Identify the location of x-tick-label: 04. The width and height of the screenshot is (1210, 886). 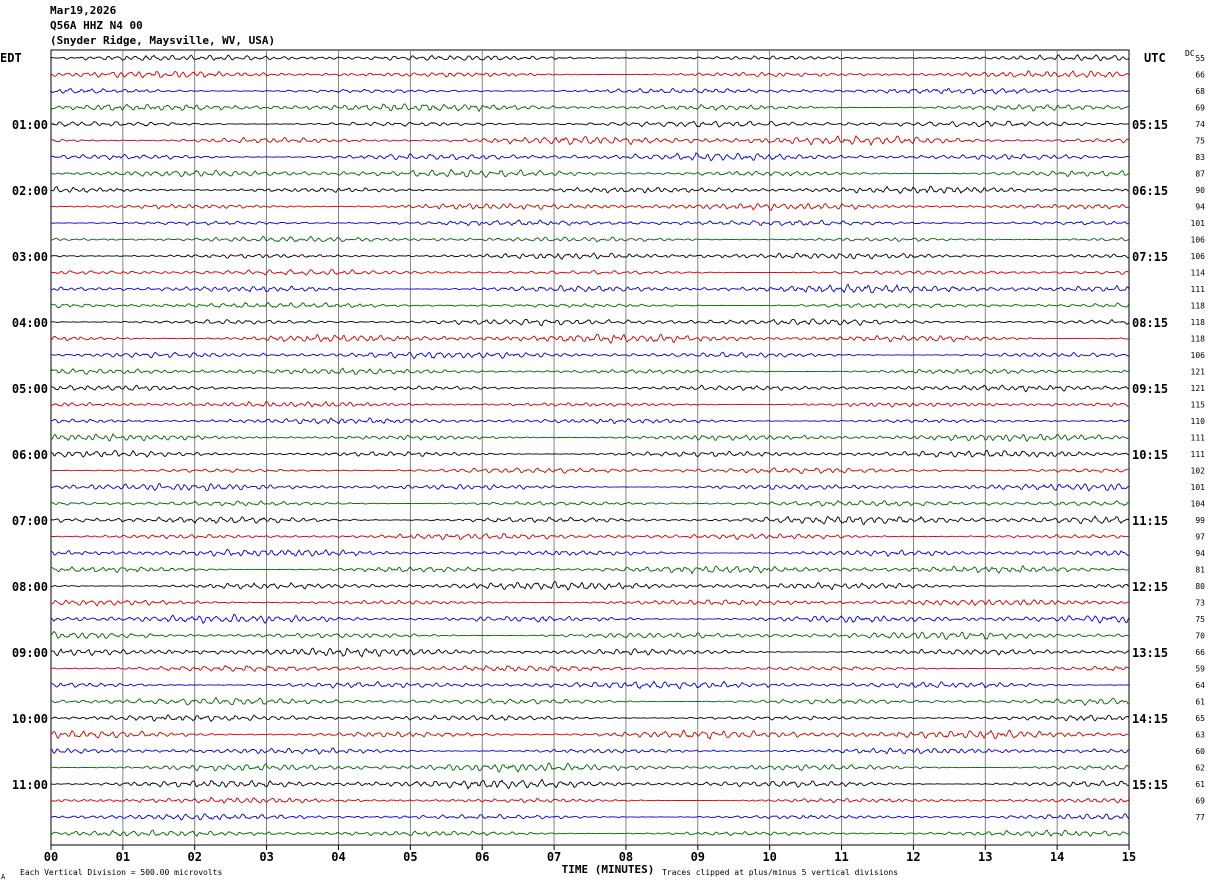
(338, 857).